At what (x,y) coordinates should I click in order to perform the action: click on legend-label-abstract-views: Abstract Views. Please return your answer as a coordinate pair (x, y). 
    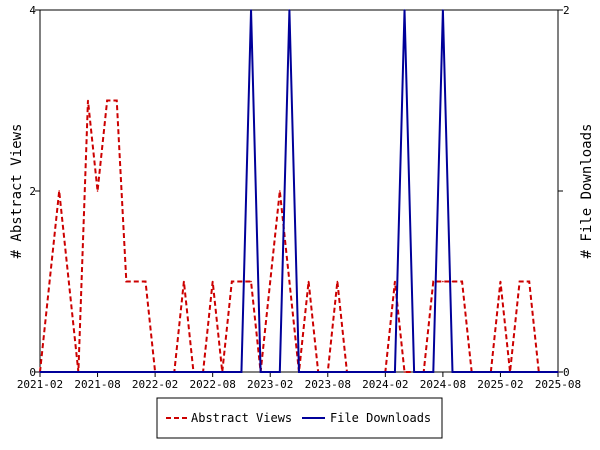
    Looking at the image, I should click on (241, 418).